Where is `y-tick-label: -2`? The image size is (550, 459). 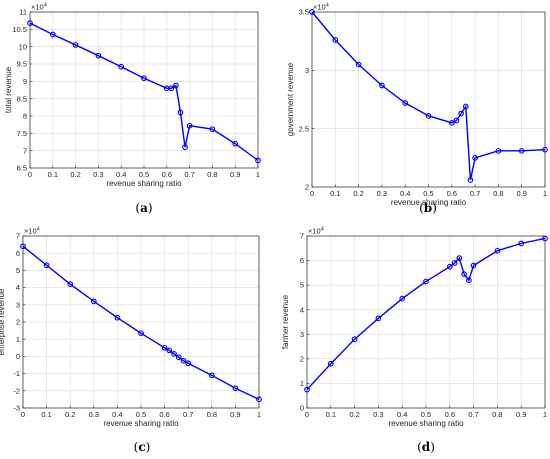
y-tick-label: -2 is located at coordinates (16, 390).